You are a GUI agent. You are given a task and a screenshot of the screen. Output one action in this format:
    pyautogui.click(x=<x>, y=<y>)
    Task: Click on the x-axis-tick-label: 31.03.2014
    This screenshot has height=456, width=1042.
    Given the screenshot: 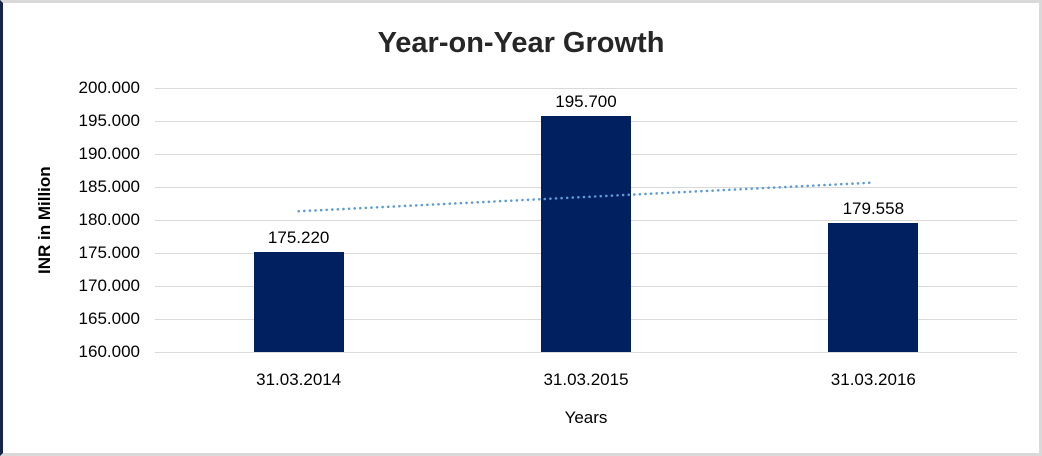 What is the action you would take?
    pyautogui.click(x=299, y=379)
    